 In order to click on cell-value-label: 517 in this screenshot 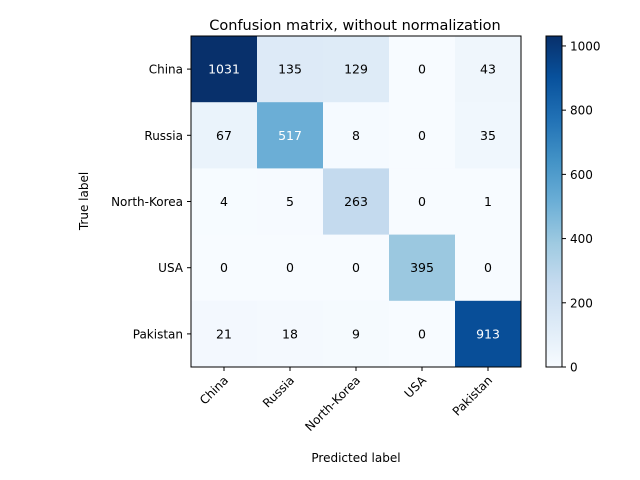, I will do `click(290, 135)`.